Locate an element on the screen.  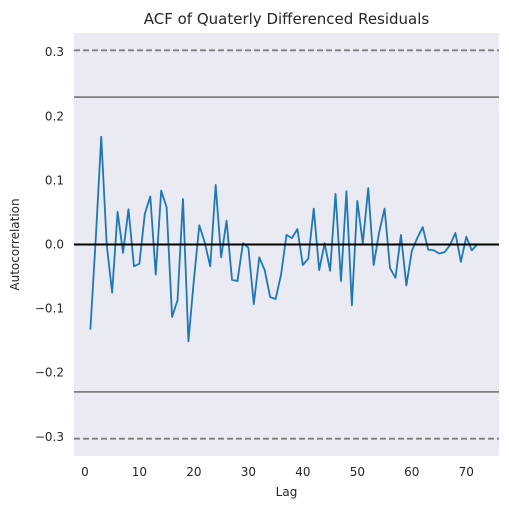
y-tick-label: 0.2 is located at coordinates (54, 116).